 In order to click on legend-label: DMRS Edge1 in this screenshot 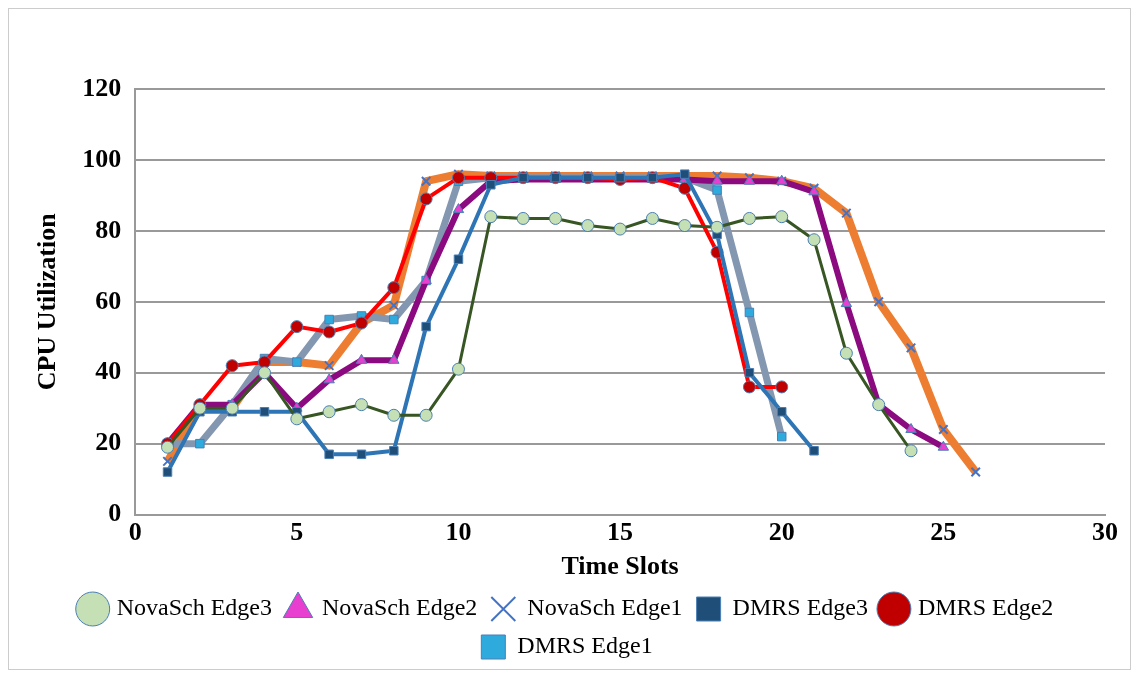, I will do `click(585, 645)`.